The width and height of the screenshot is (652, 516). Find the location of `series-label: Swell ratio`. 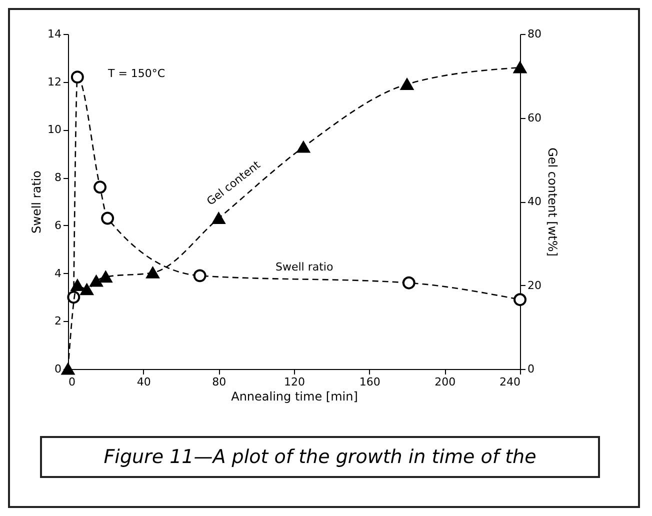

series-label: Swell ratio is located at coordinates (305, 267).